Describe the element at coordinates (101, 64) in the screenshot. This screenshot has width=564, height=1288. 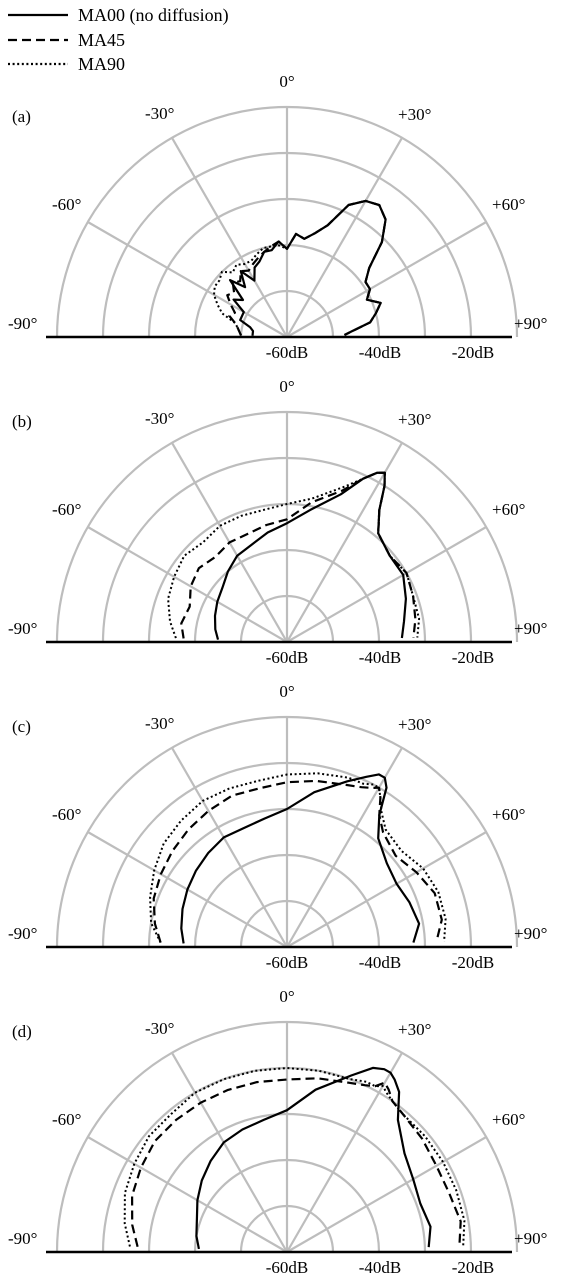
I see `legend-label: MA90` at that location.